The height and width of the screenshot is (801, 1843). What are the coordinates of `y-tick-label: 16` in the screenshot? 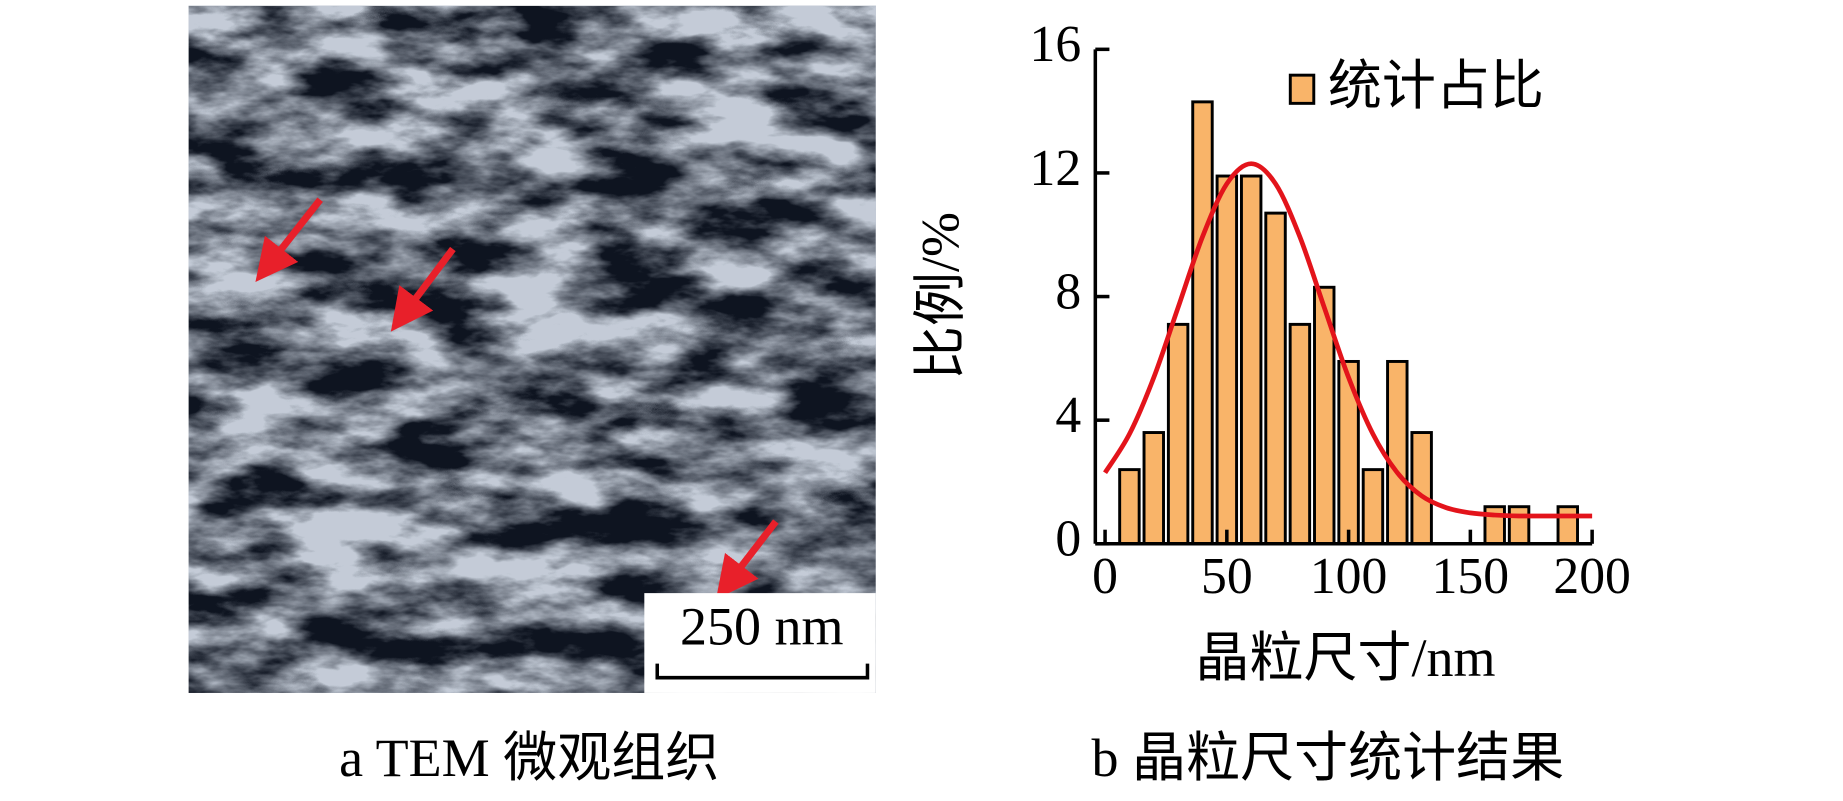 It's located at (1056, 44).